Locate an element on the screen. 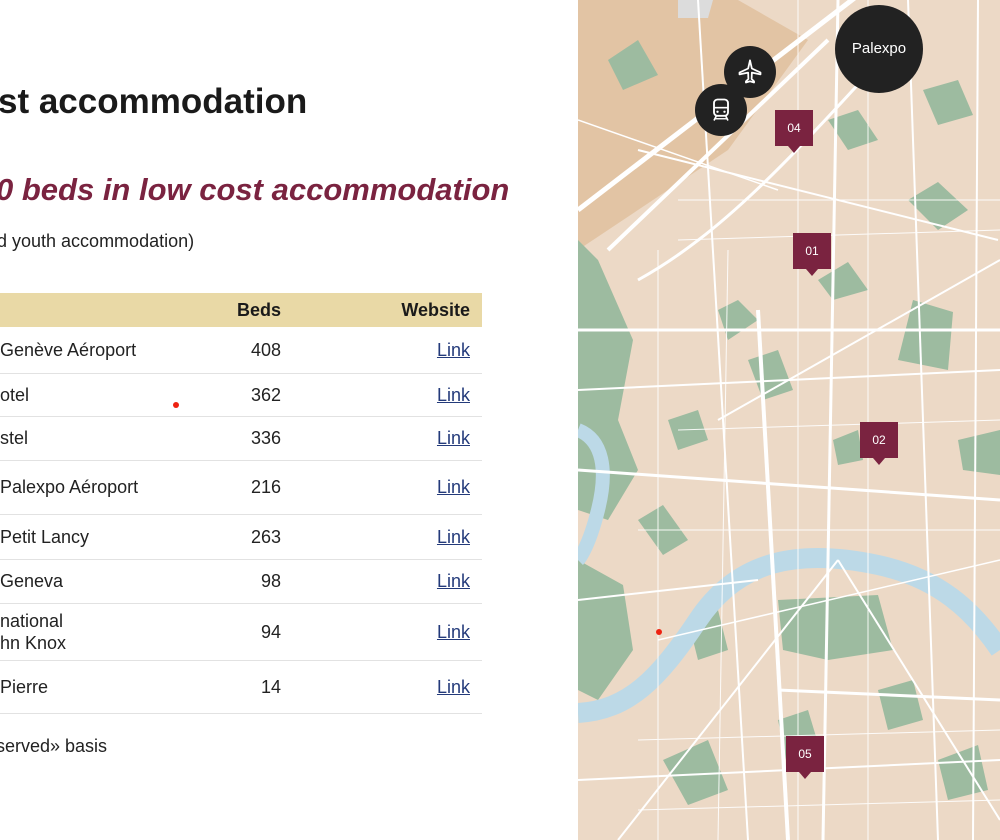 This screenshot has width=1000, height=840. column-header-name is located at coordinates (100, 310).